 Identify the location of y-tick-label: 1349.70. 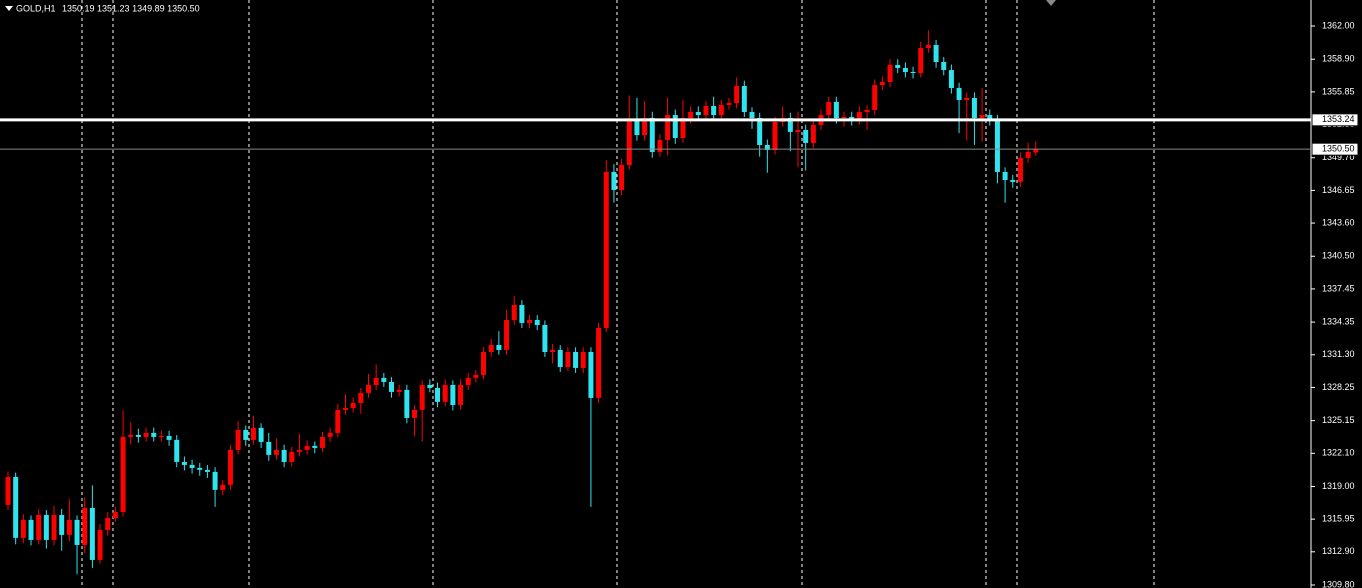
(1338, 157).